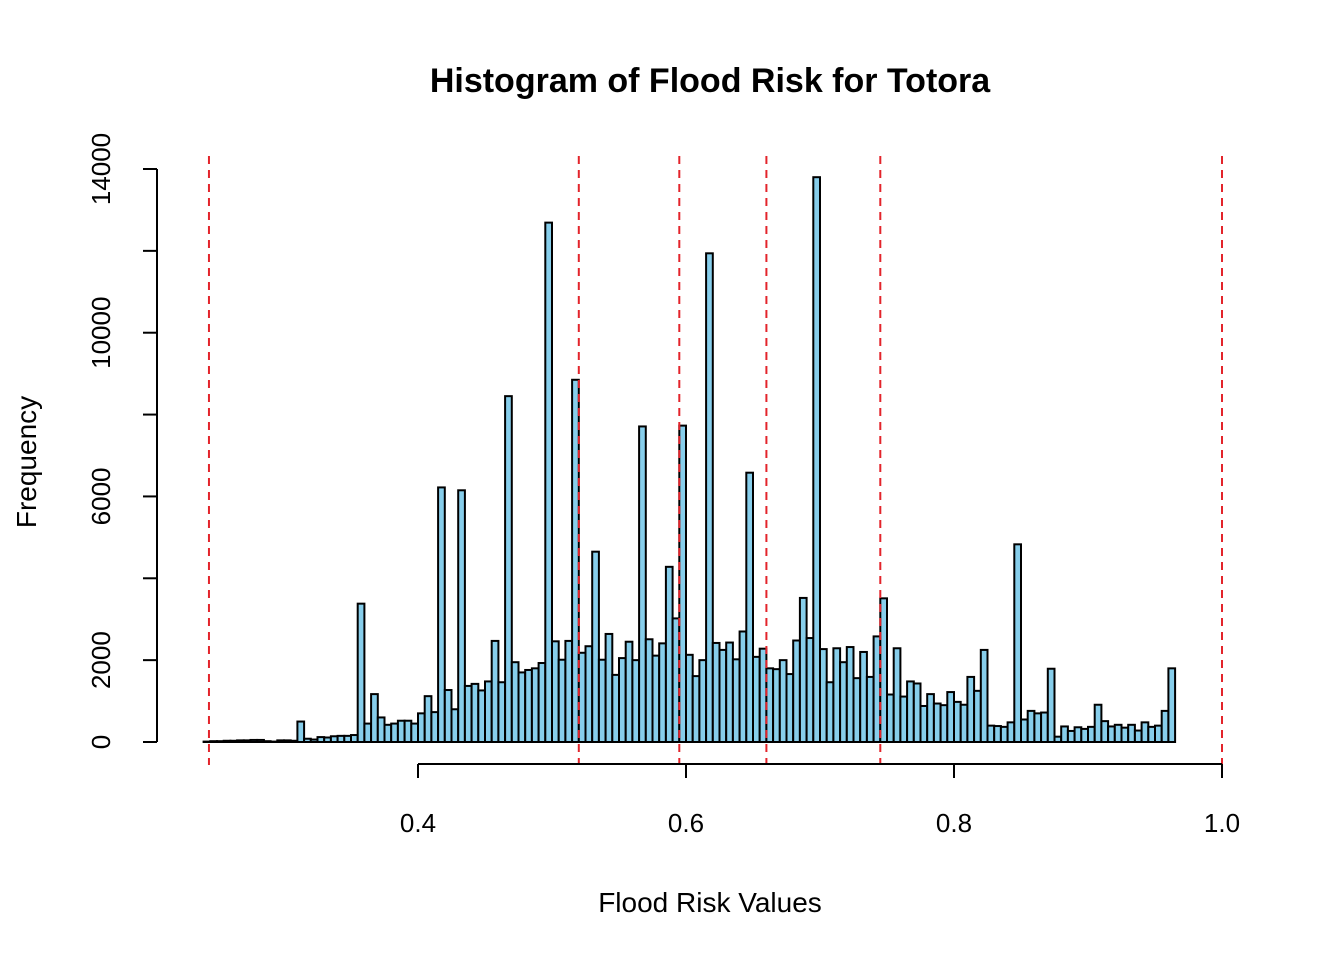 This screenshot has height=960, width=1344. What do you see at coordinates (1222, 823) in the screenshot?
I see `x-tick-label: 1.0` at bounding box center [1222, 823].